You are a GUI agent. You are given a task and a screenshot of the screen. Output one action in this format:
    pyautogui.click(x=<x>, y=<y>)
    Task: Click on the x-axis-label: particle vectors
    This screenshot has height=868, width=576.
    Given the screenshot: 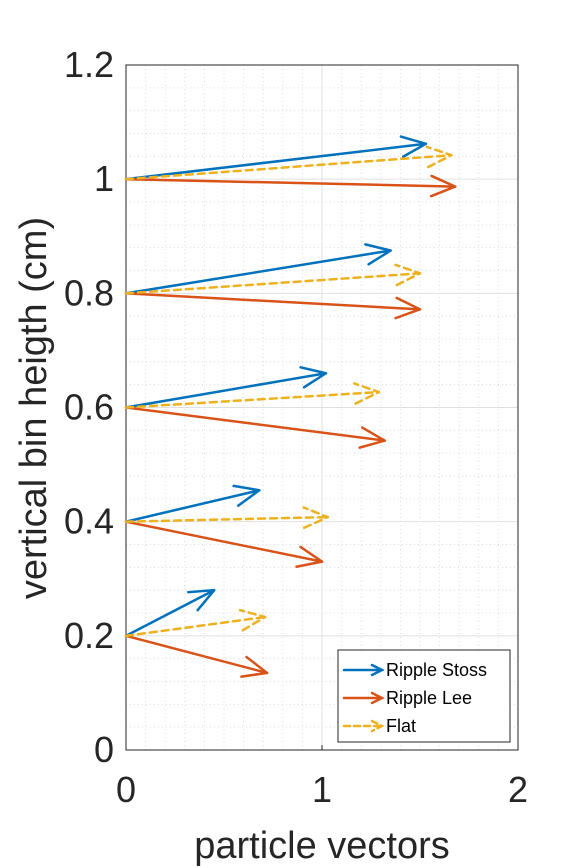 What is the action you would take?
    pyautogui.click(x=322, y=846)
    